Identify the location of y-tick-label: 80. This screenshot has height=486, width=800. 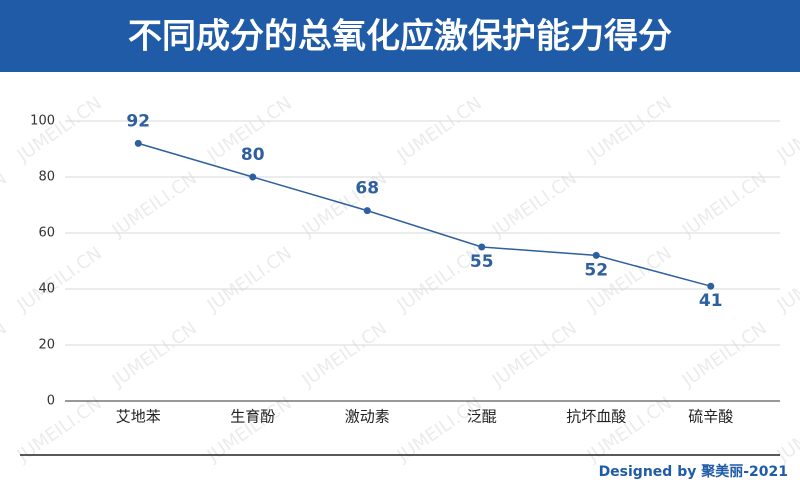
(46, 177).